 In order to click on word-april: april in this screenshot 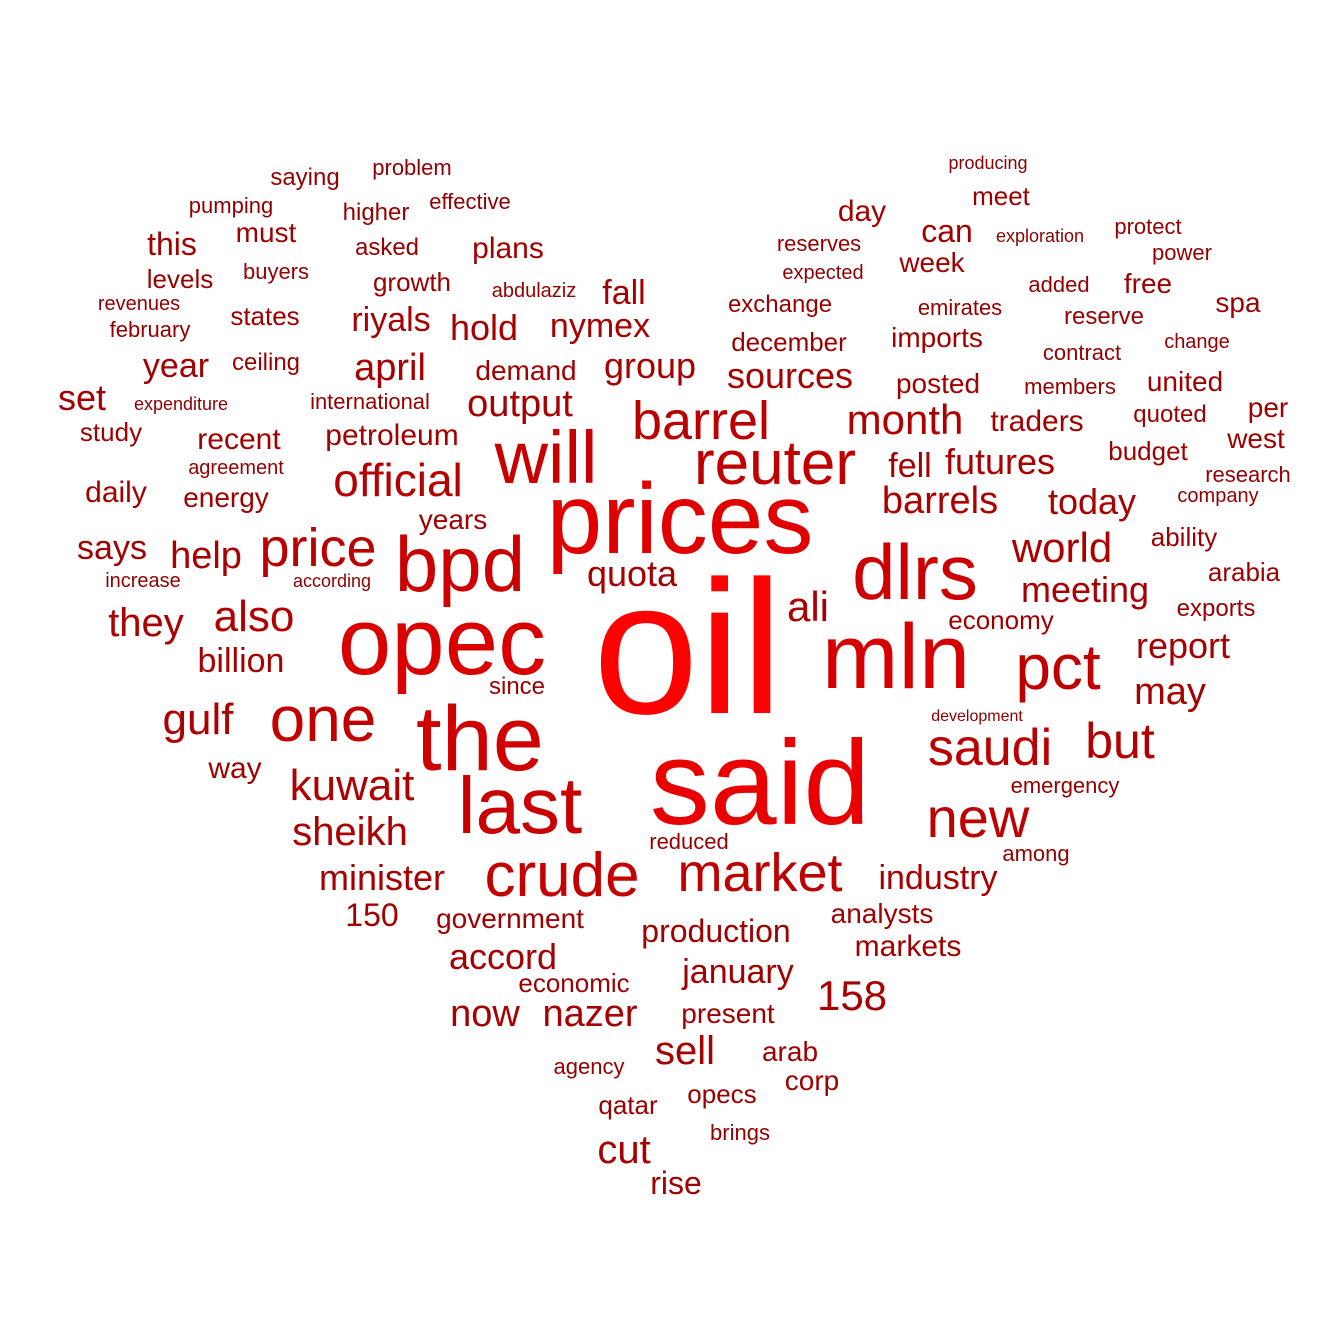, I will do `click(390, 368)`.